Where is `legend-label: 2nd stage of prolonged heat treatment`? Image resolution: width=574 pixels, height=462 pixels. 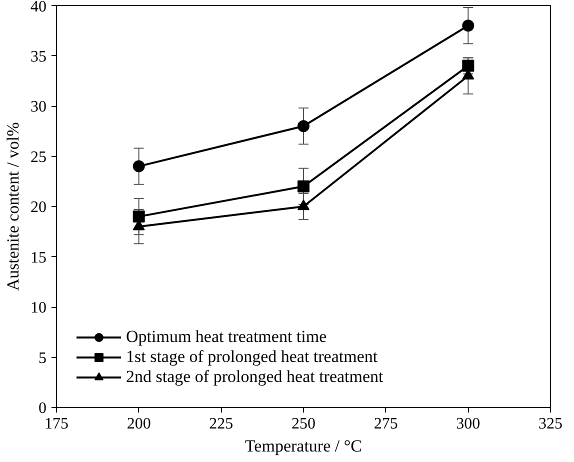 legend-label: 2nd stage of prolonged heat treatment is located at coordinates (255, 377).